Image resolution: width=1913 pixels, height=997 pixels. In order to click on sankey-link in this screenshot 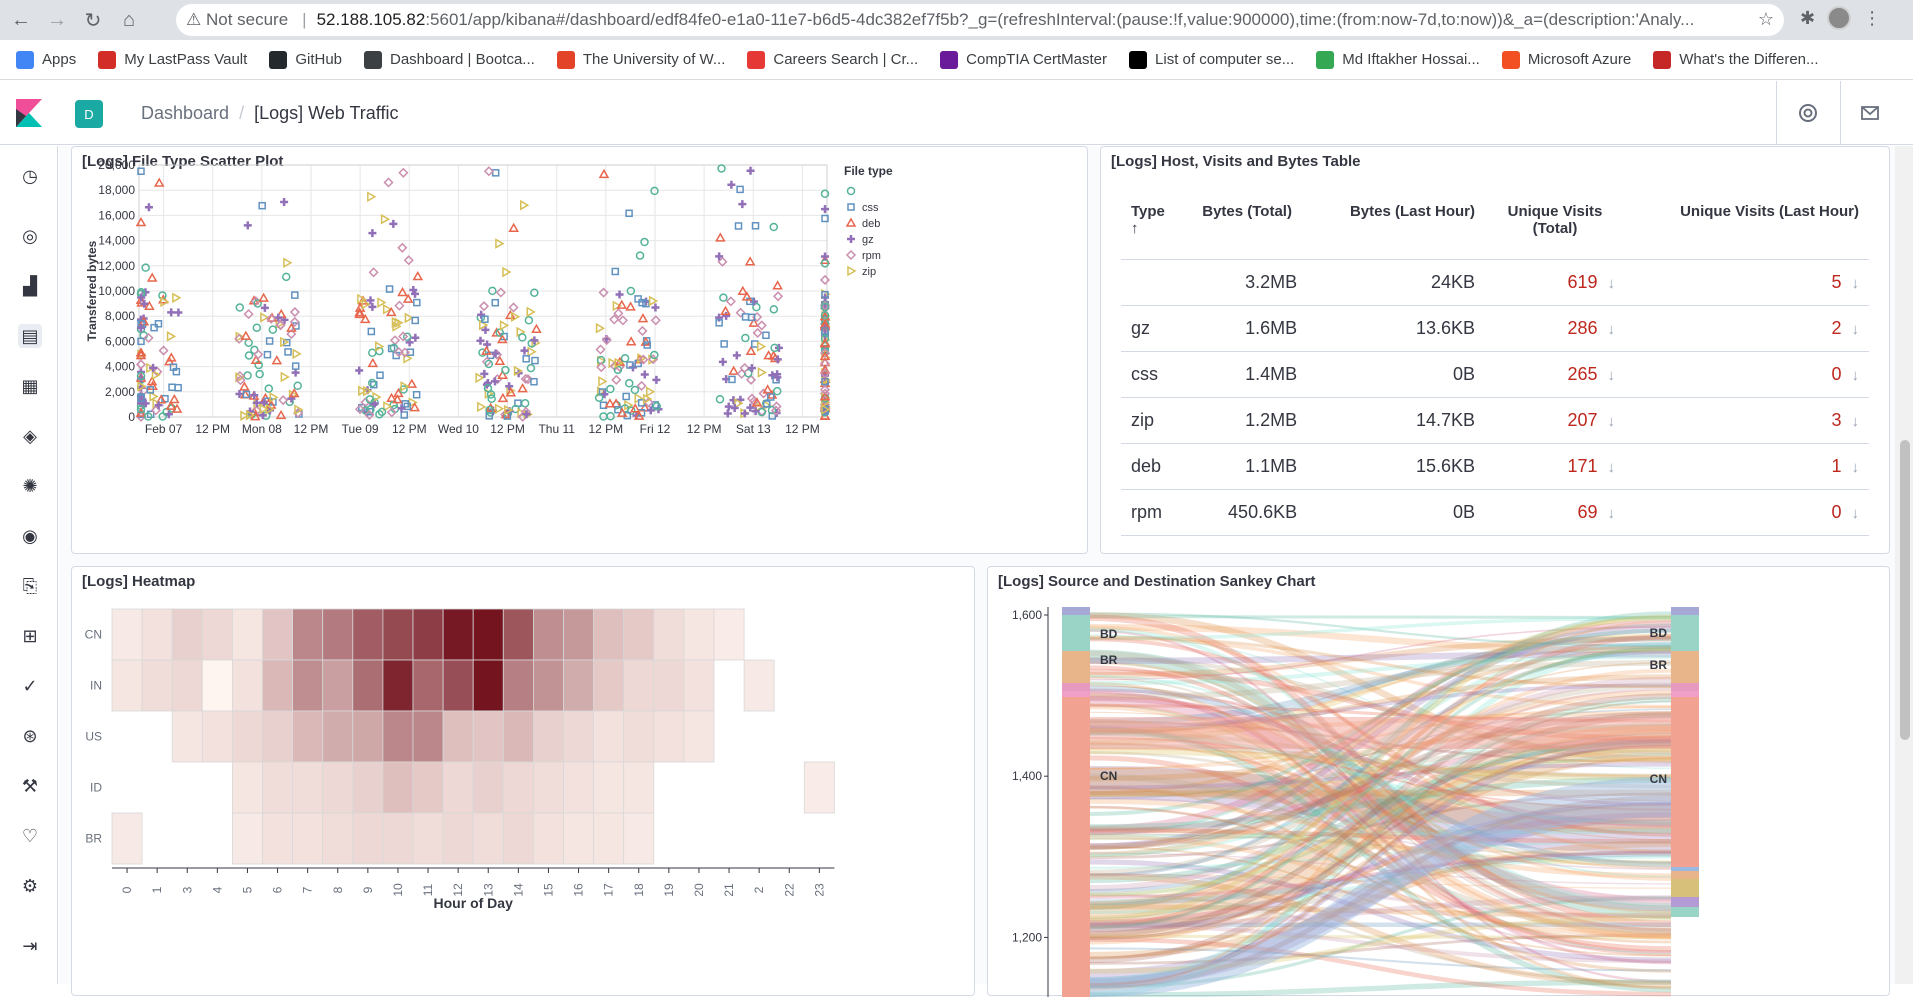, I will do `click(1380, 733)`.